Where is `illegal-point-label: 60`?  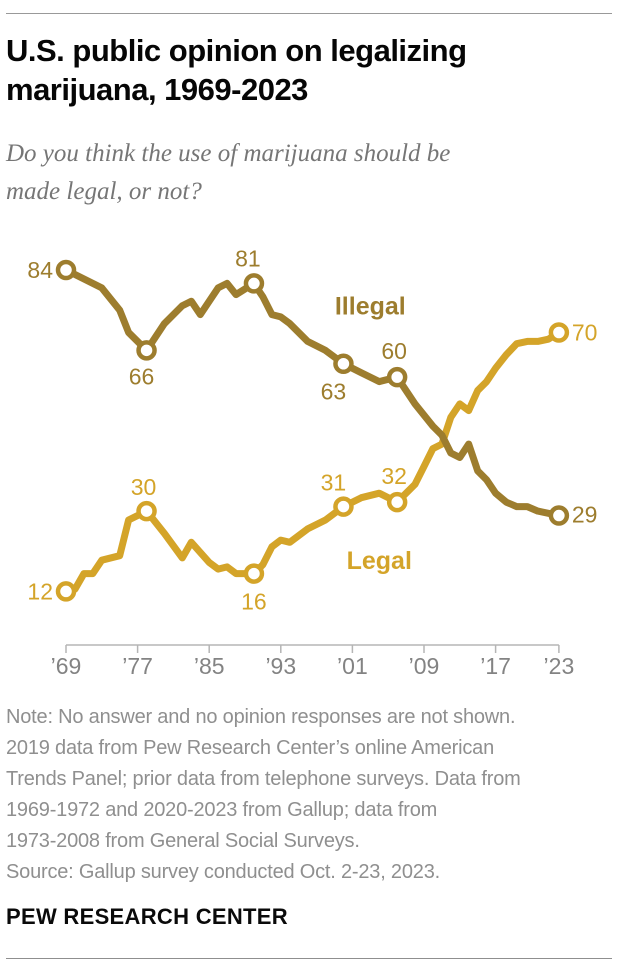
illegal-point-label: 60 is located at coordinates (394, 351).